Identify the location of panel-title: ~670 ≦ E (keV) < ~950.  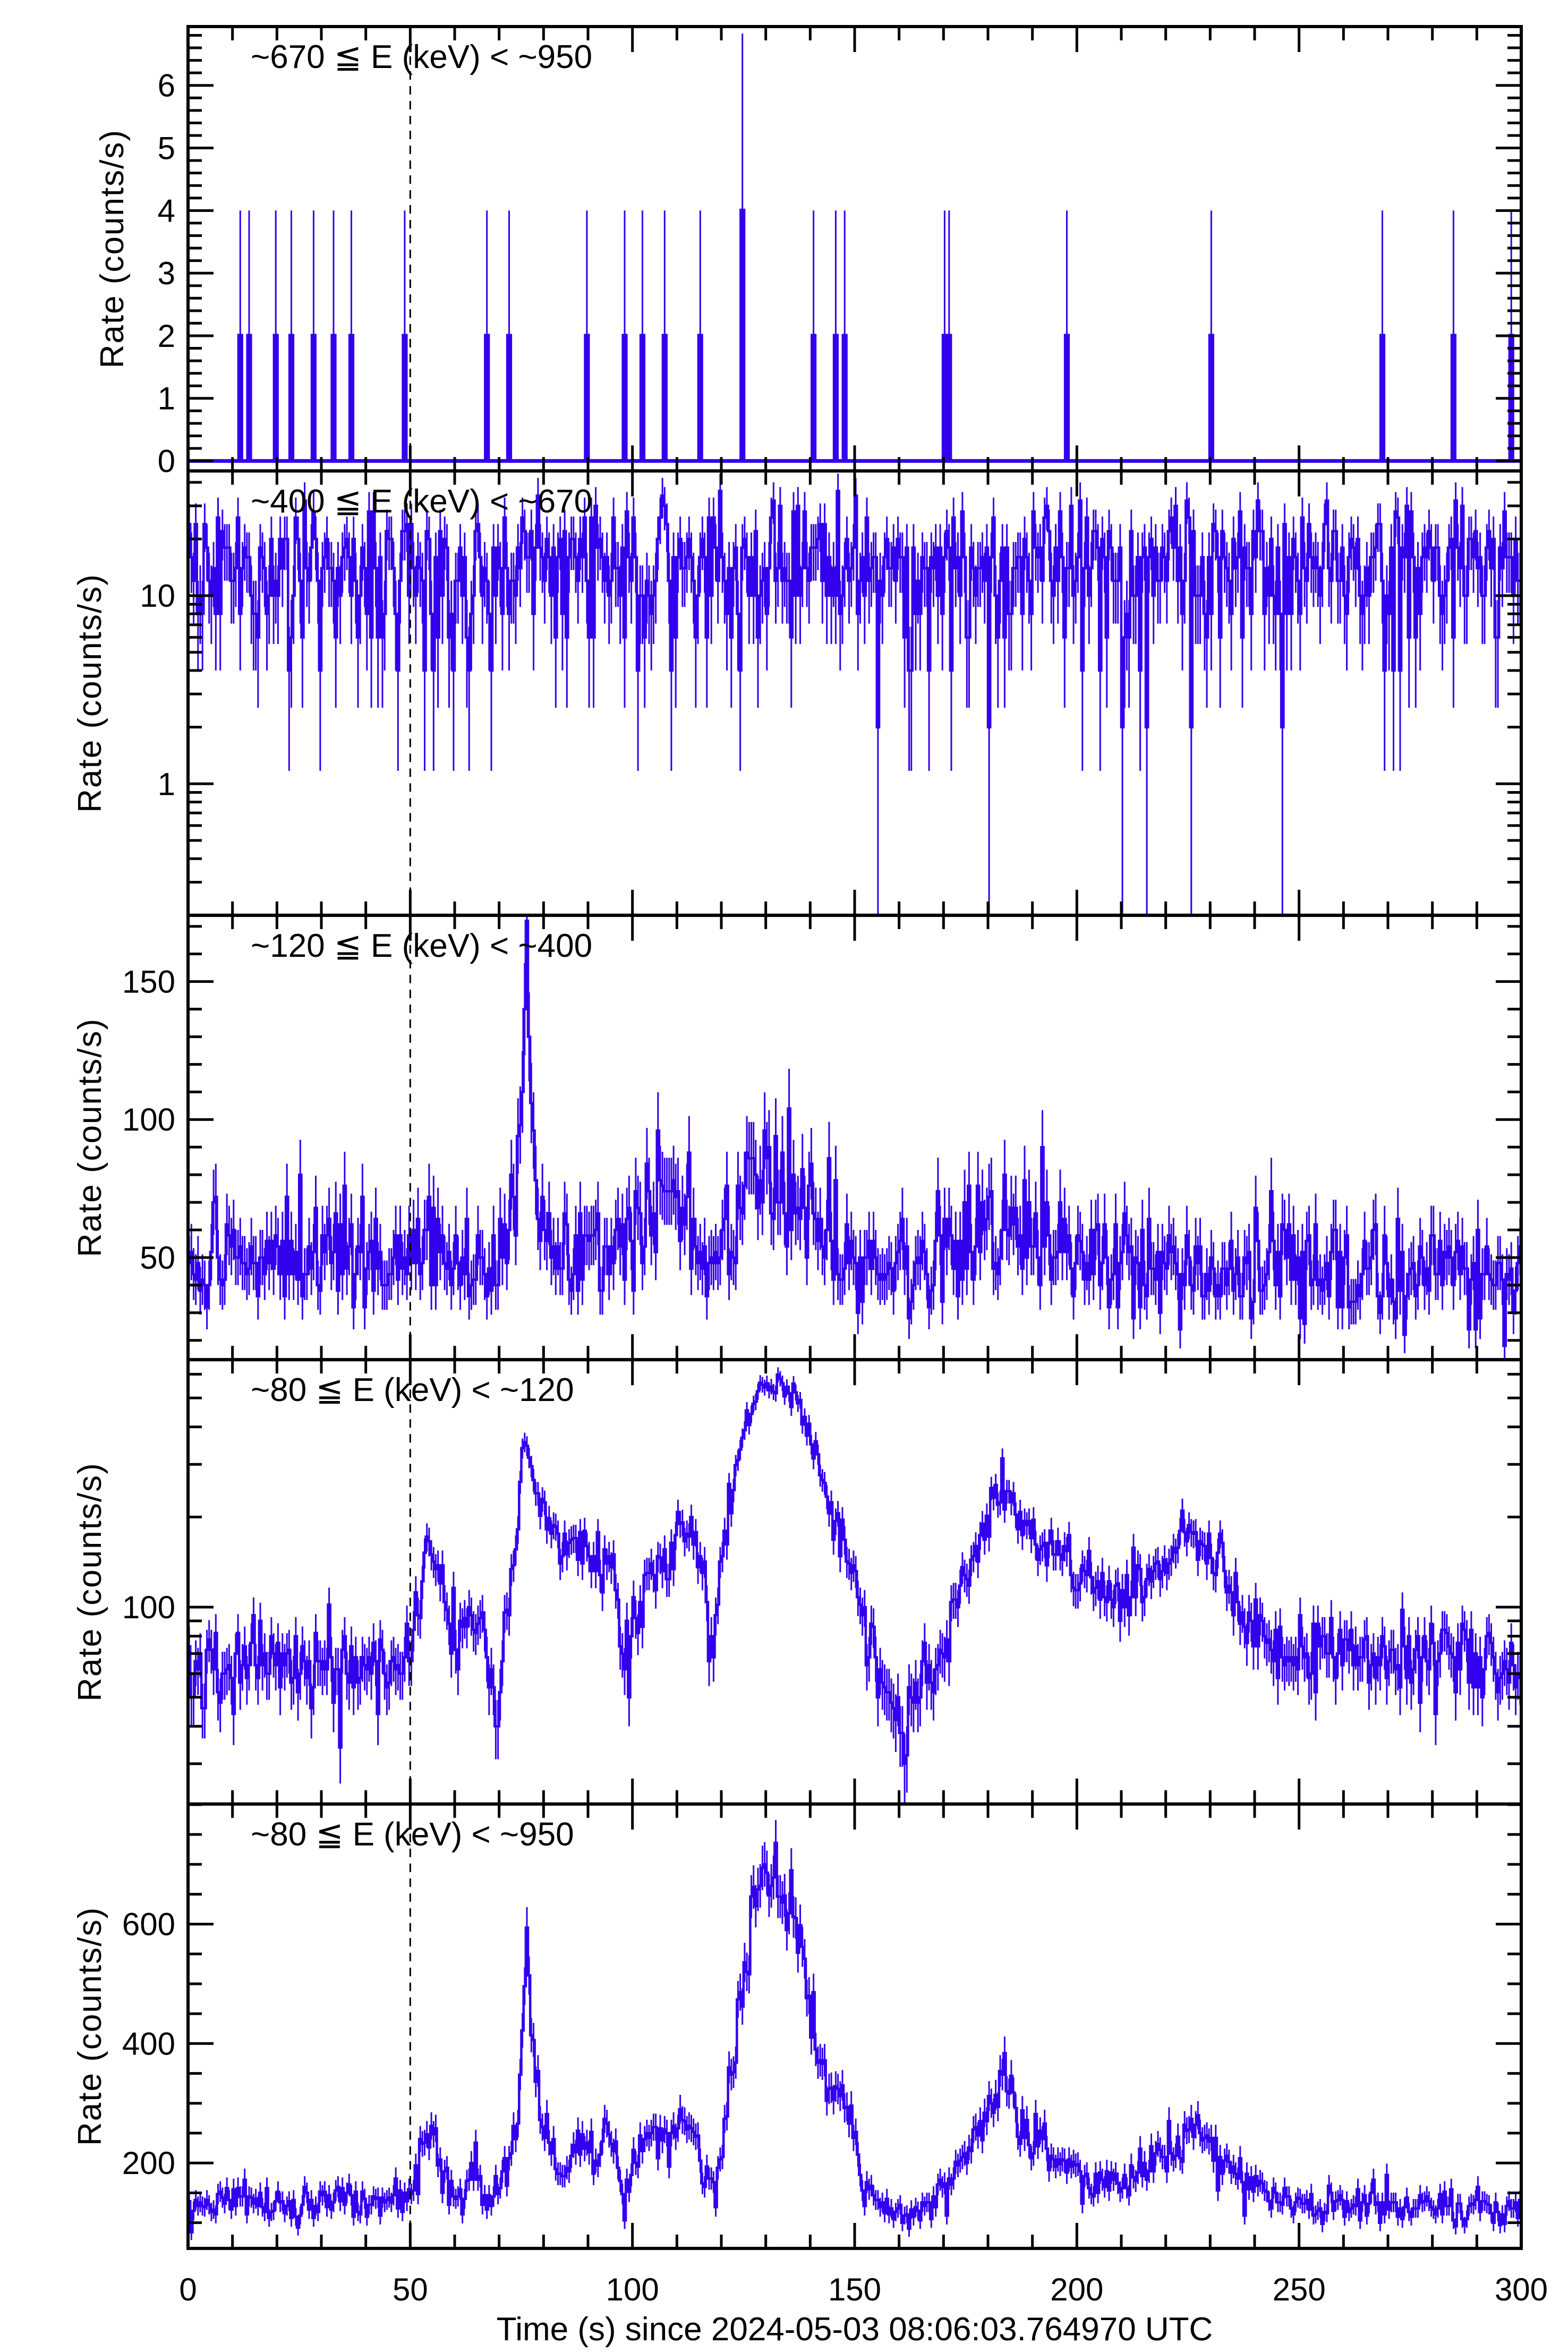
(421, 57).